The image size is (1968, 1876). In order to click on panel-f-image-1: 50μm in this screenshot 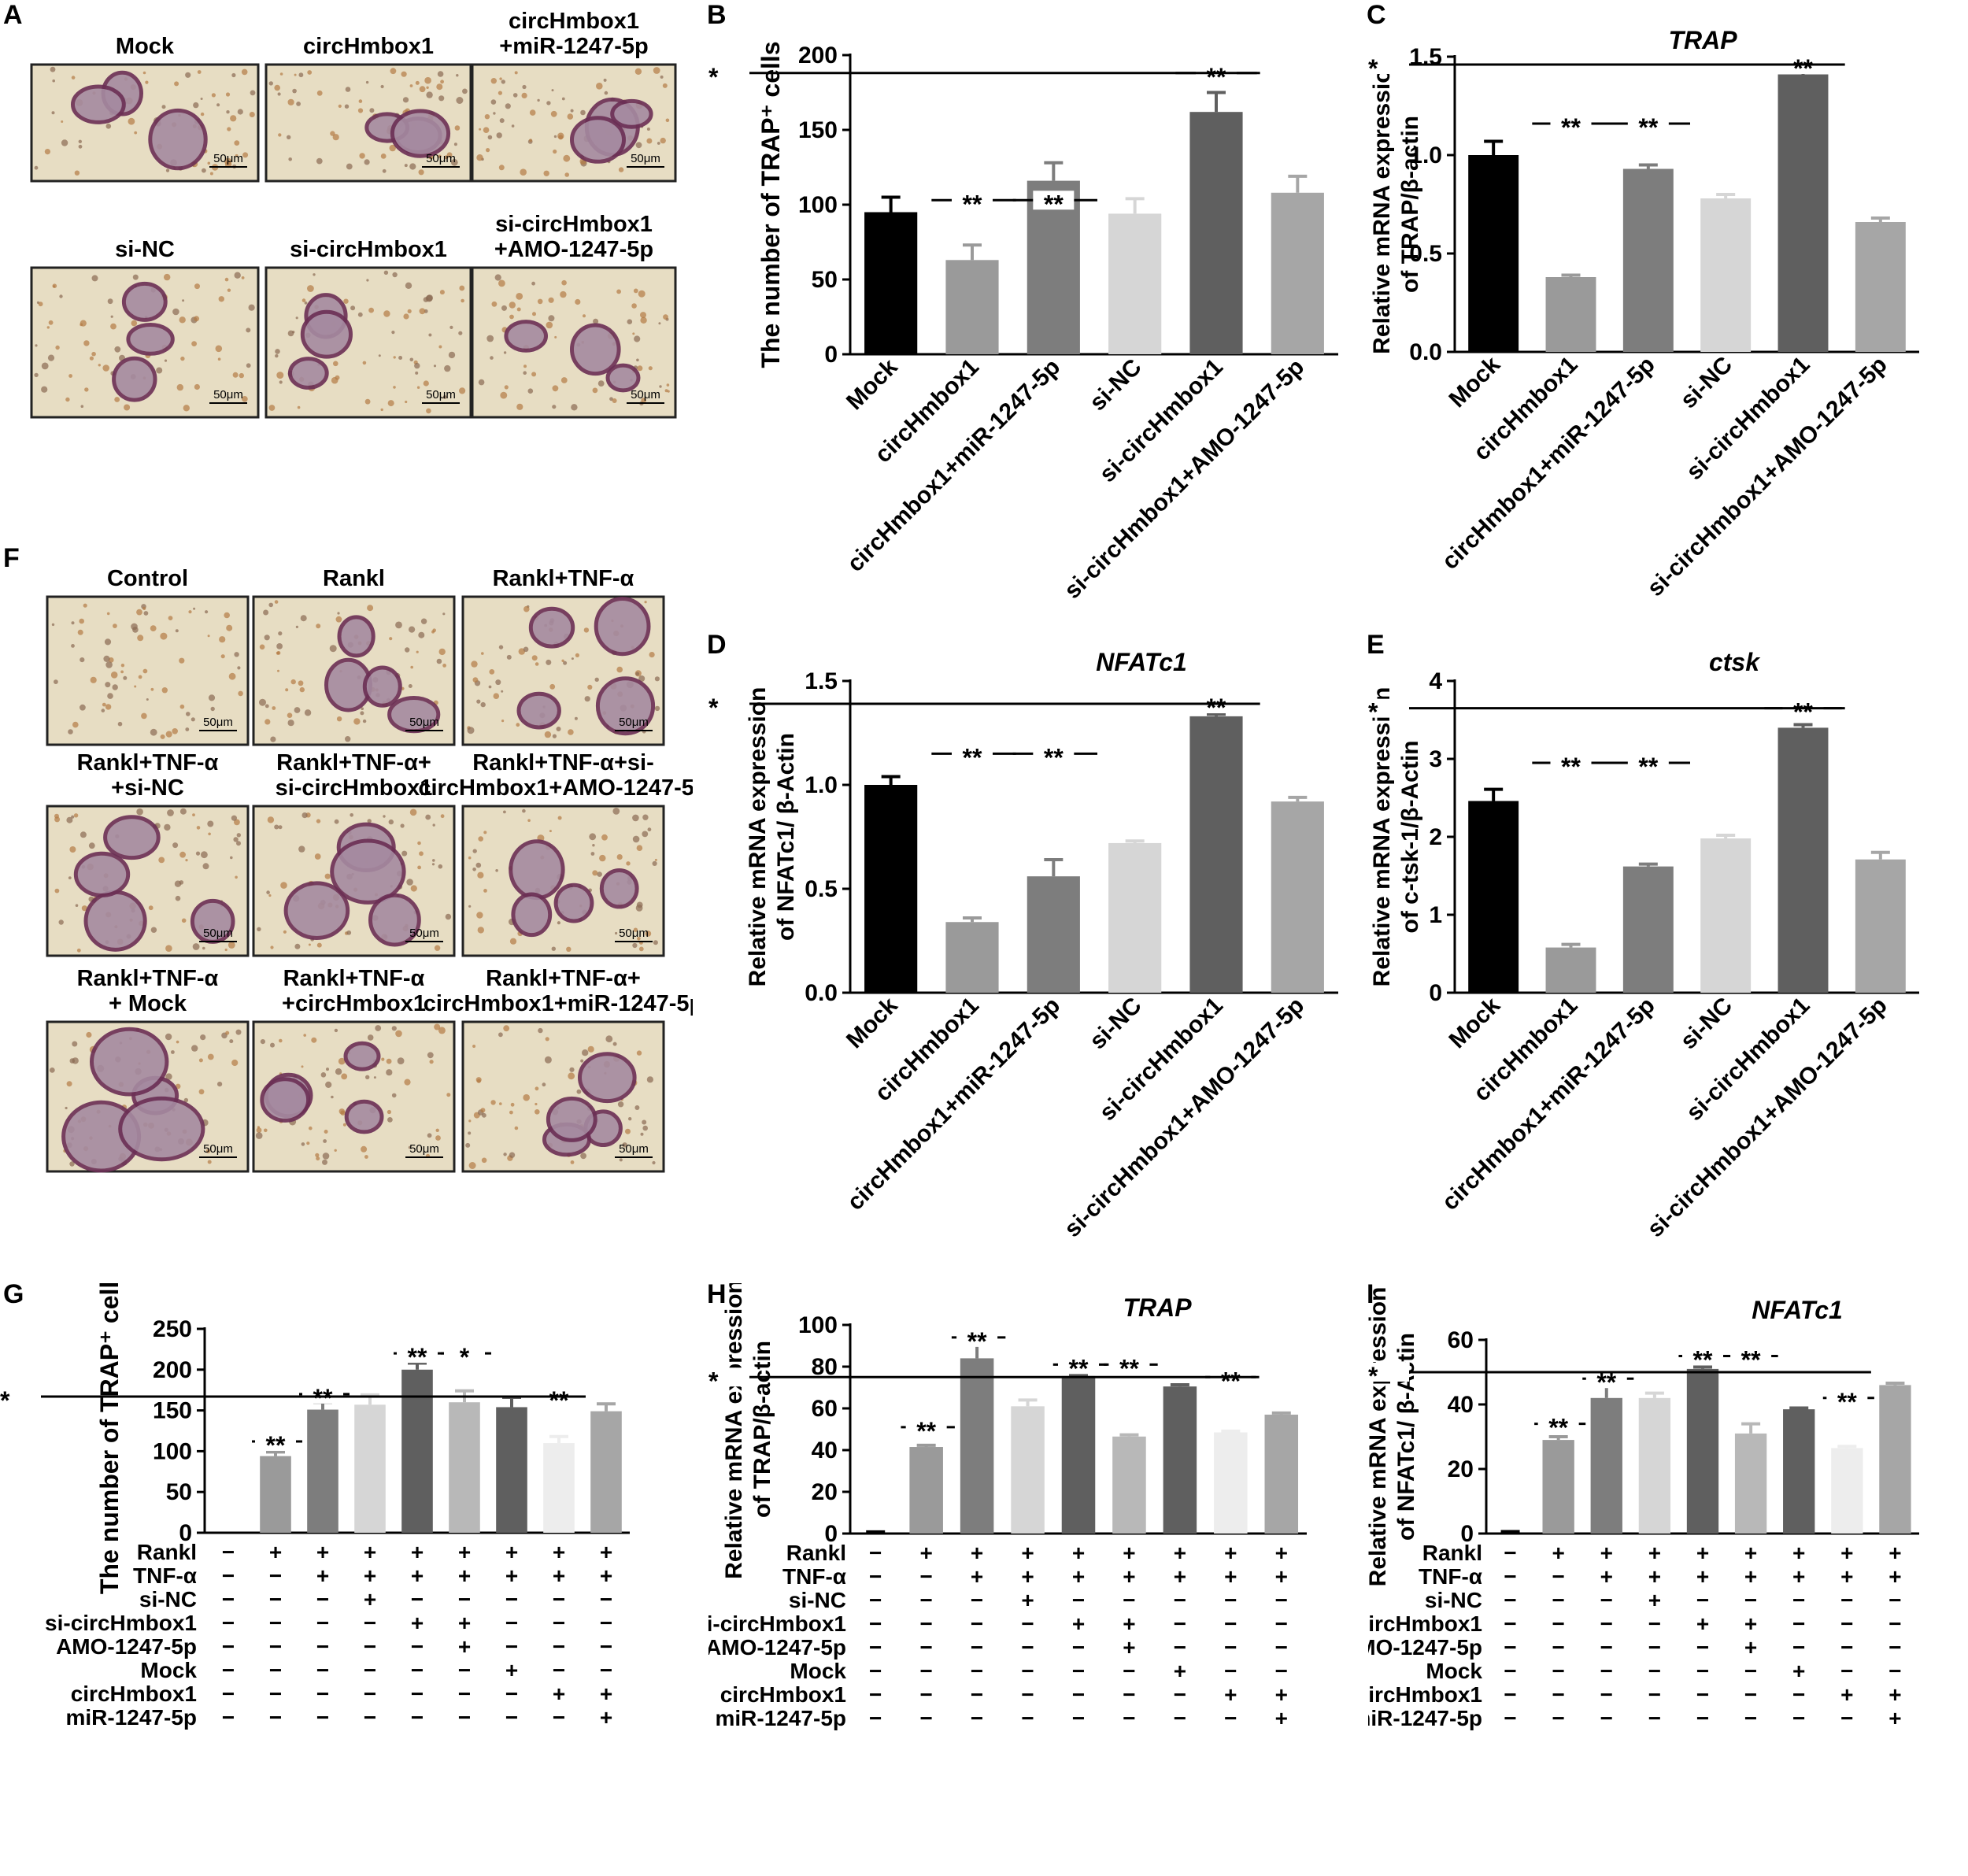, I will do `click(148, 670)`.